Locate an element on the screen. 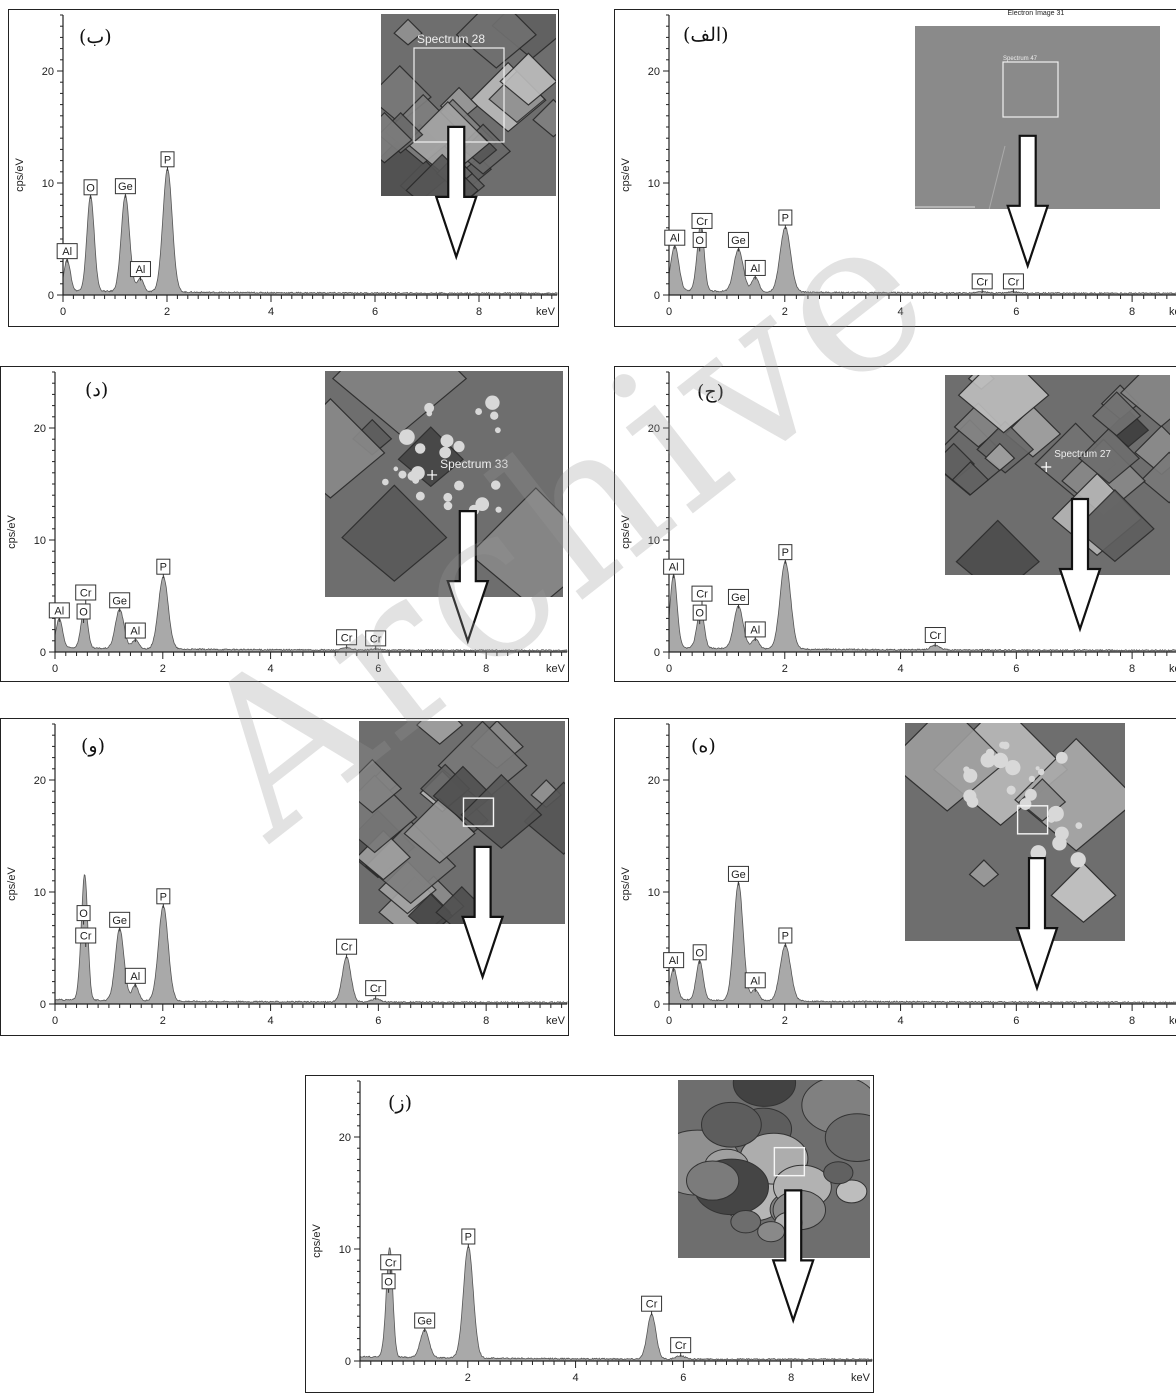 The width and height of the screenshot is (1176, 1393). panel-label: (ب) is located at coordinates (95, 37).